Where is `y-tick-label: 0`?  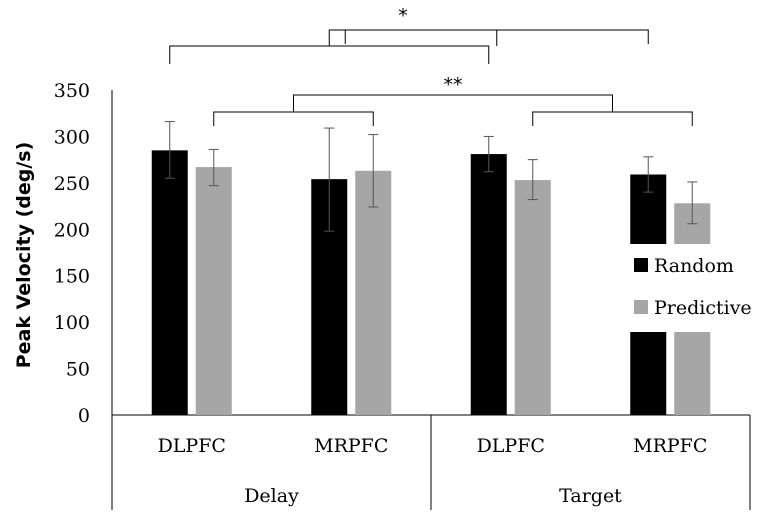 y-tick-label: 0 is located at coordinates (84, 416).